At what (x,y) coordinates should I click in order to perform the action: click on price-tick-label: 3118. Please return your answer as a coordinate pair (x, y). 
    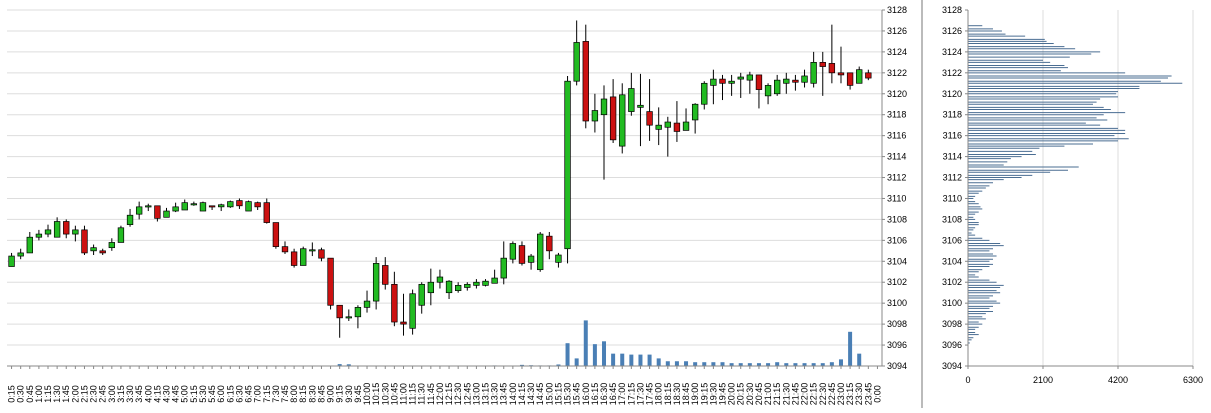
    Looking at the image, I should click on (896, 115).